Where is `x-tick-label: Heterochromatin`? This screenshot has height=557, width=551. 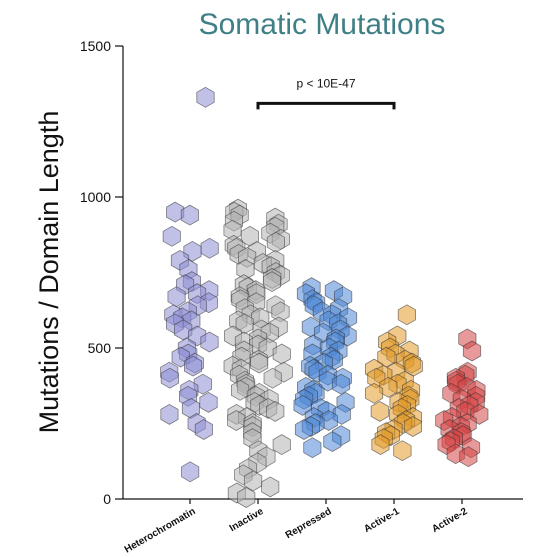 x-tick-label: Heterochromatin is located at coordinates (160, 531).